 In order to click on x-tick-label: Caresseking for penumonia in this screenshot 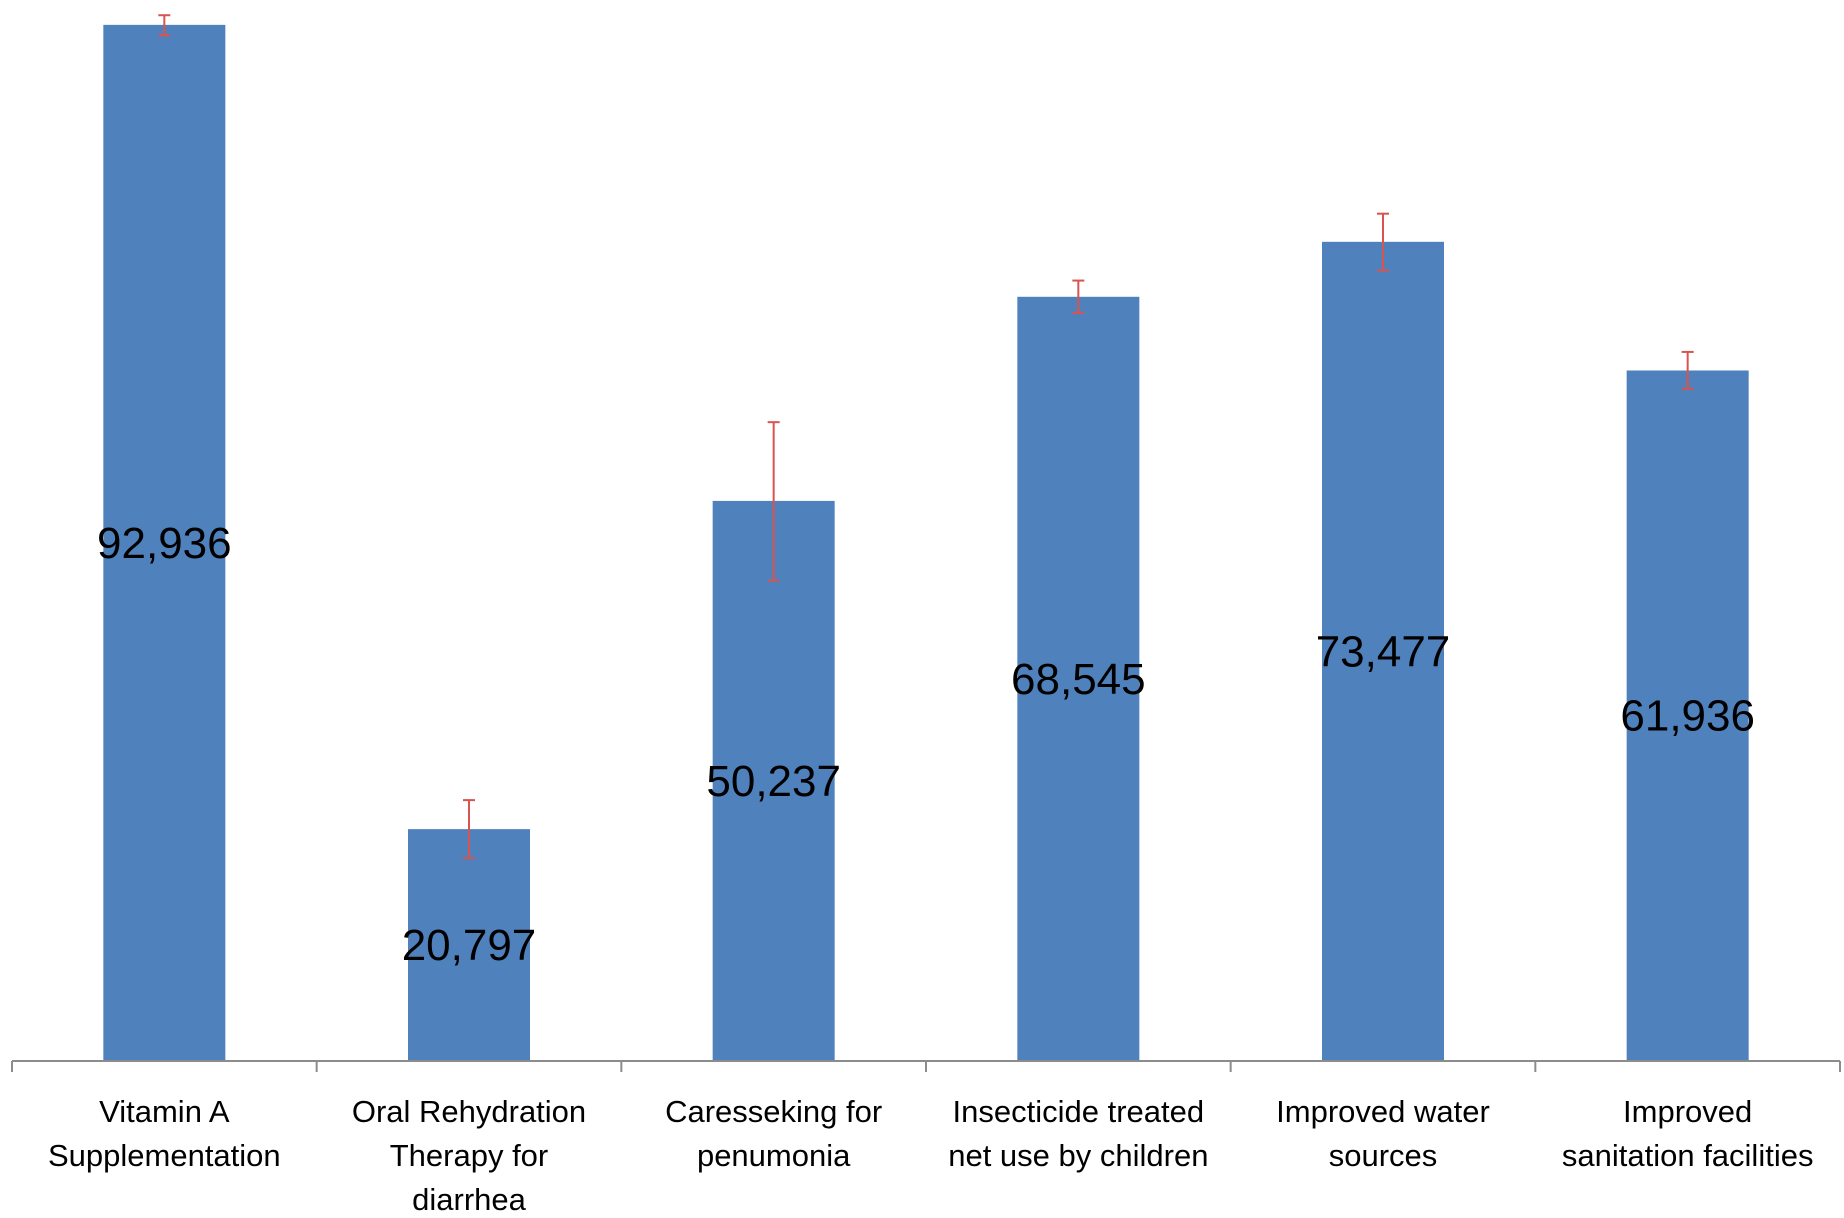, I will do `click(773, 1133)`.